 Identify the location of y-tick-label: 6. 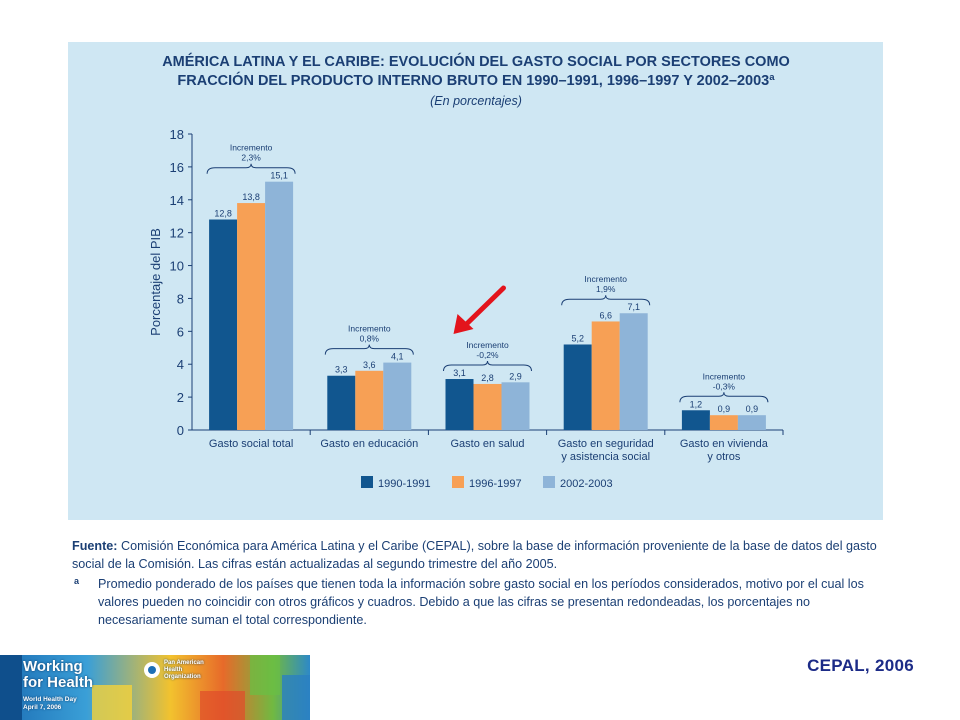
(180, 331).